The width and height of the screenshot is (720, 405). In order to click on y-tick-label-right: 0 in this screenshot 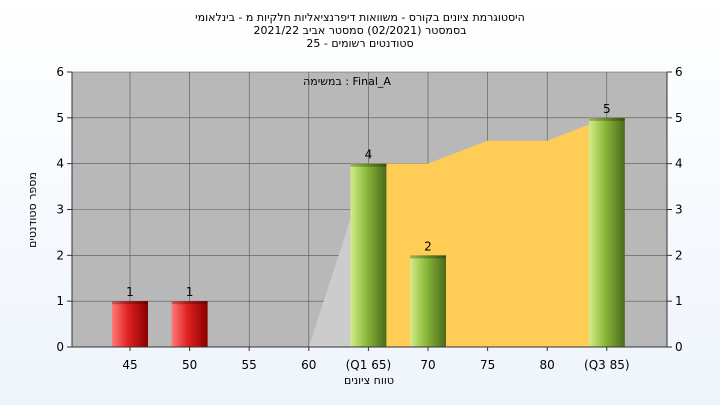, I will do `click(679, 347)`.